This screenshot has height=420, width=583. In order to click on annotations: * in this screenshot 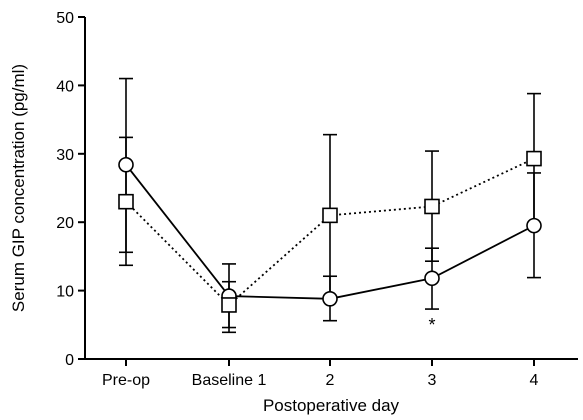, I will do `click(431, 325)`.